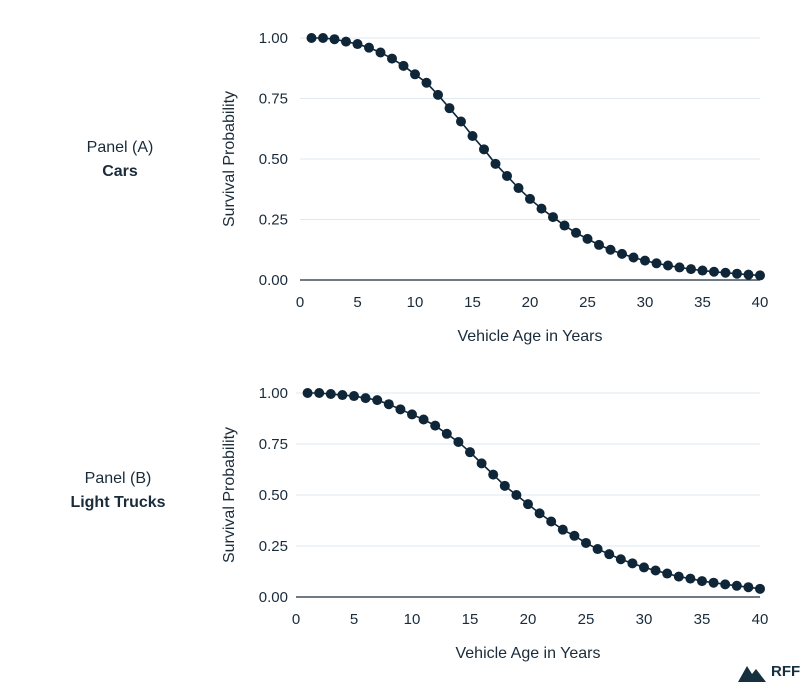 The width and height of the screenshot is (811, 690). I want to click on panel-b-y-tick-label: 1.00, so click(273, 393).